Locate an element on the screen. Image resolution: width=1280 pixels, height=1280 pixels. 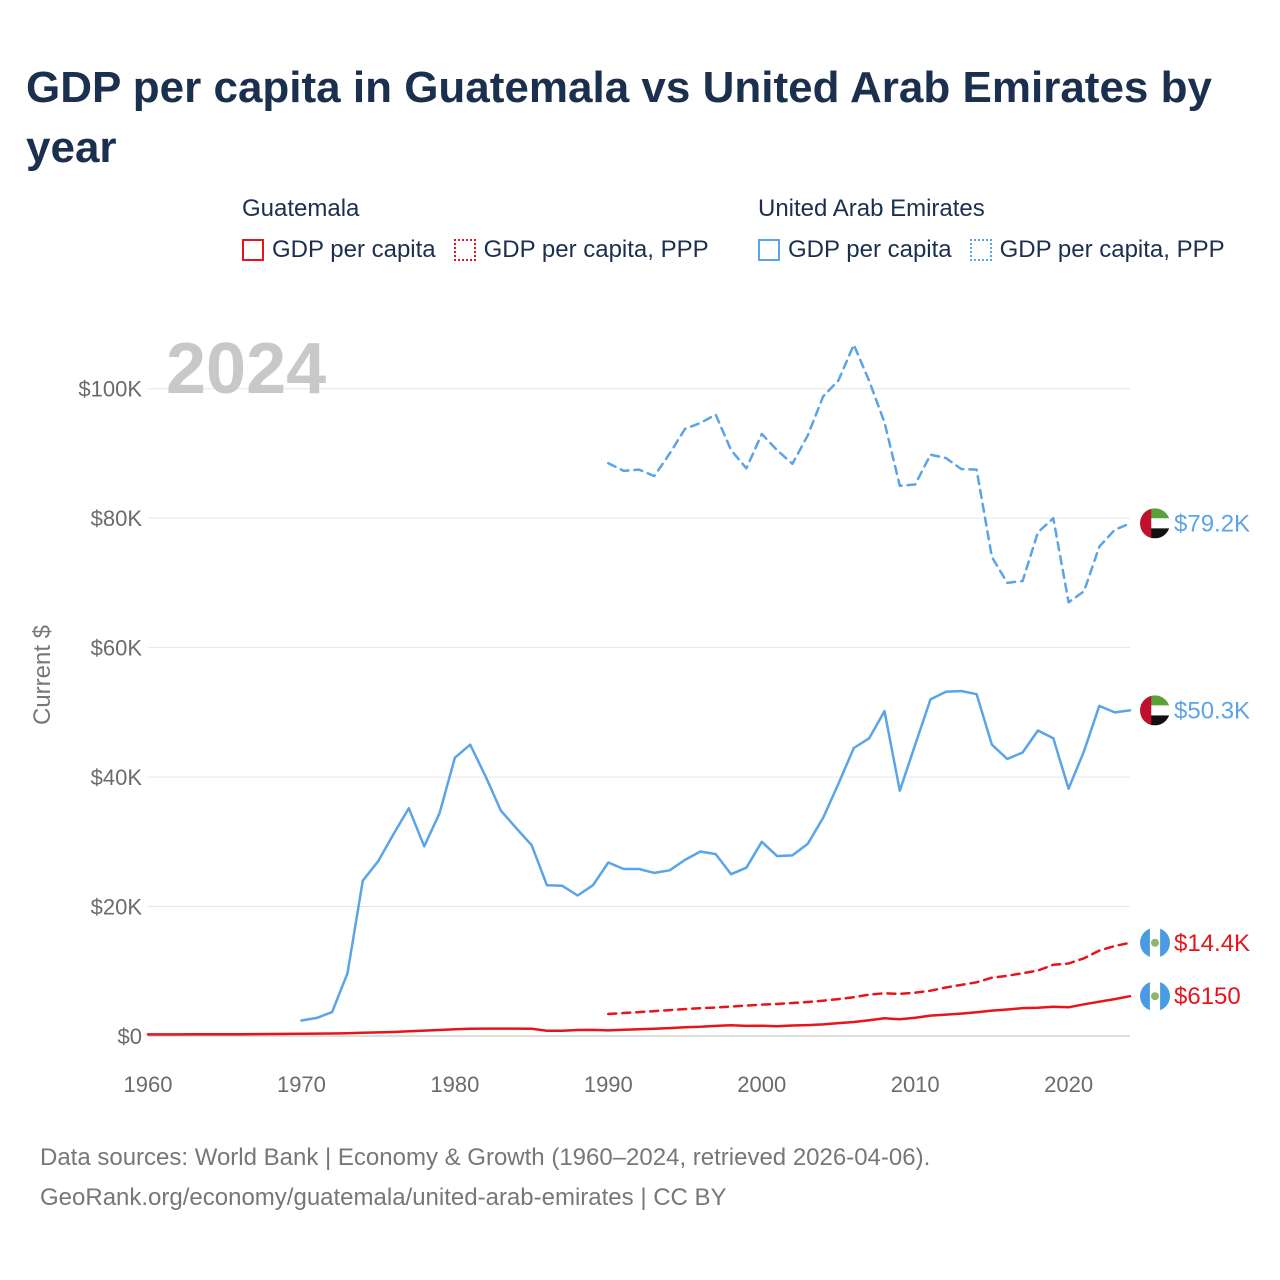
series-end-label: $14.4K is located at coordinates (1212, 943).